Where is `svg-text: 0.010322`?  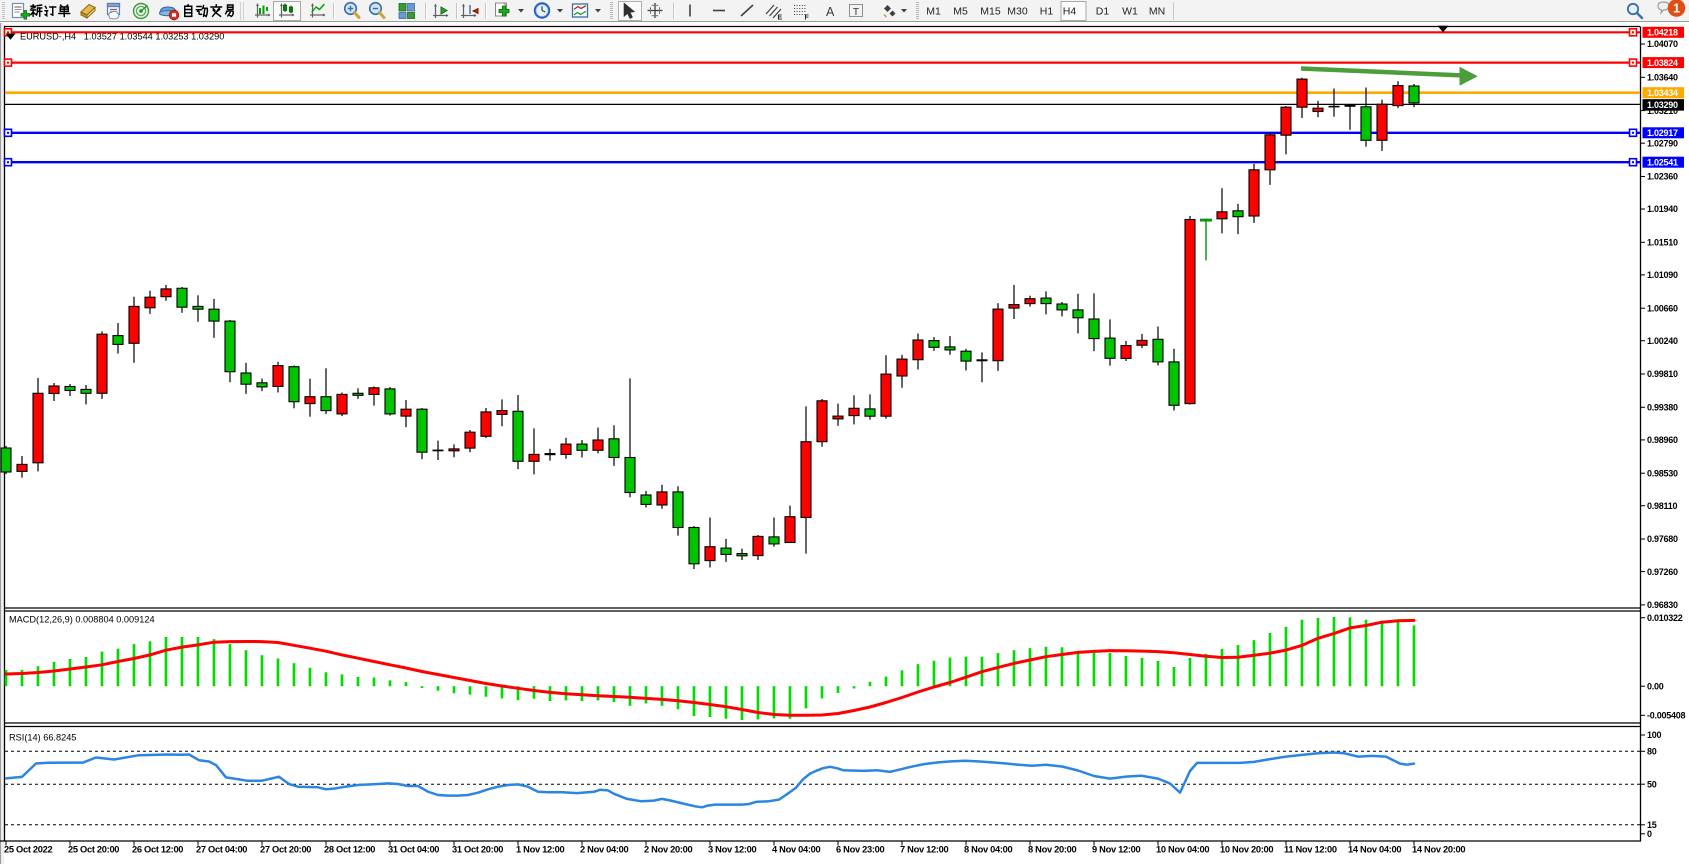
svg-text: 0.010322 is located at coordinates (1665, 618).